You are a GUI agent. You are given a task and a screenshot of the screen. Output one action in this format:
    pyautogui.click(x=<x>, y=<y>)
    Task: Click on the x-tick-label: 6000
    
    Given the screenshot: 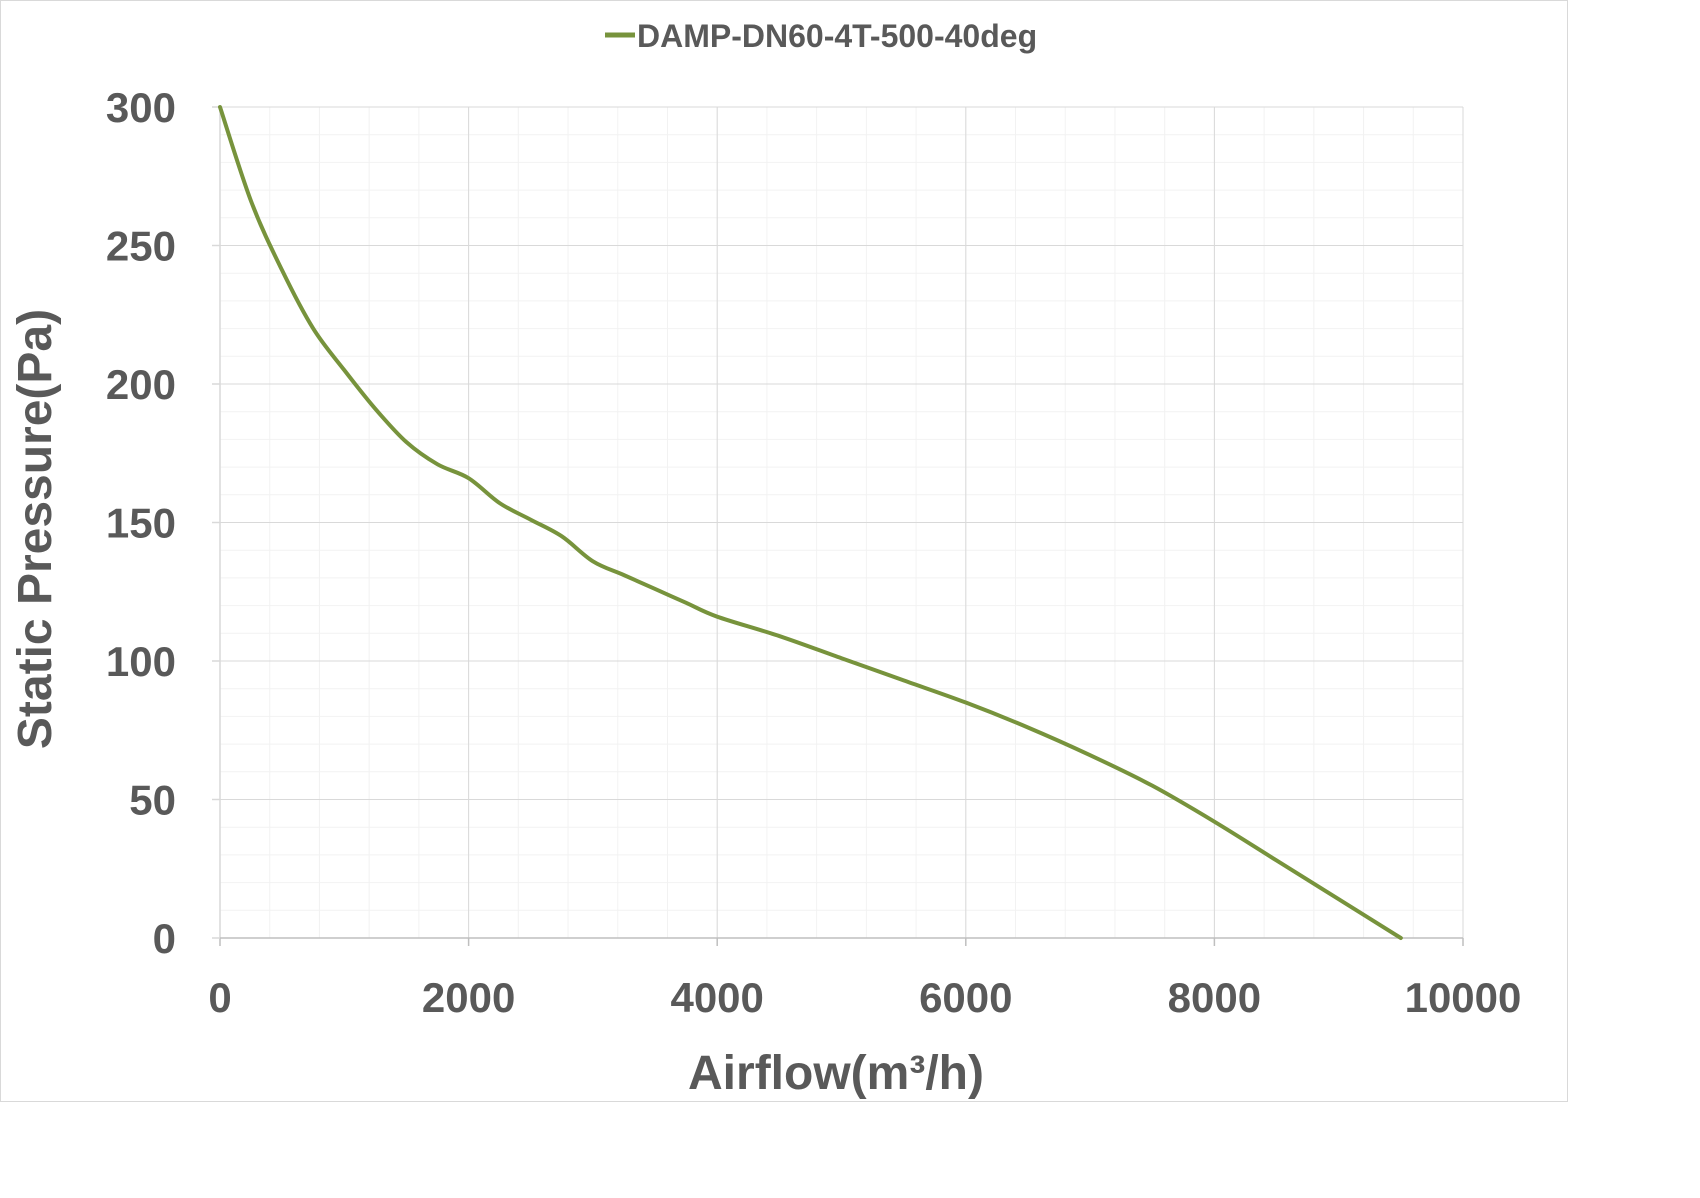 What is the action you would take?
    pyautogui.click(x=965, y=997)
    